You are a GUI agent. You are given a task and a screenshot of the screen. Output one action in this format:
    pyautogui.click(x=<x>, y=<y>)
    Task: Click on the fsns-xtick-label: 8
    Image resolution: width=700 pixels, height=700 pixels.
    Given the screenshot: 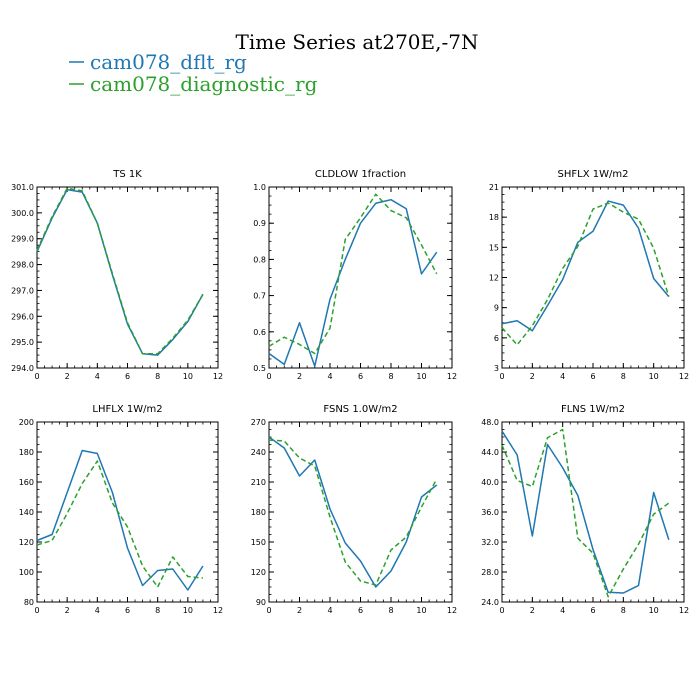 What is the action you would take?
    pyautogui.click(x=390, y=610)
    